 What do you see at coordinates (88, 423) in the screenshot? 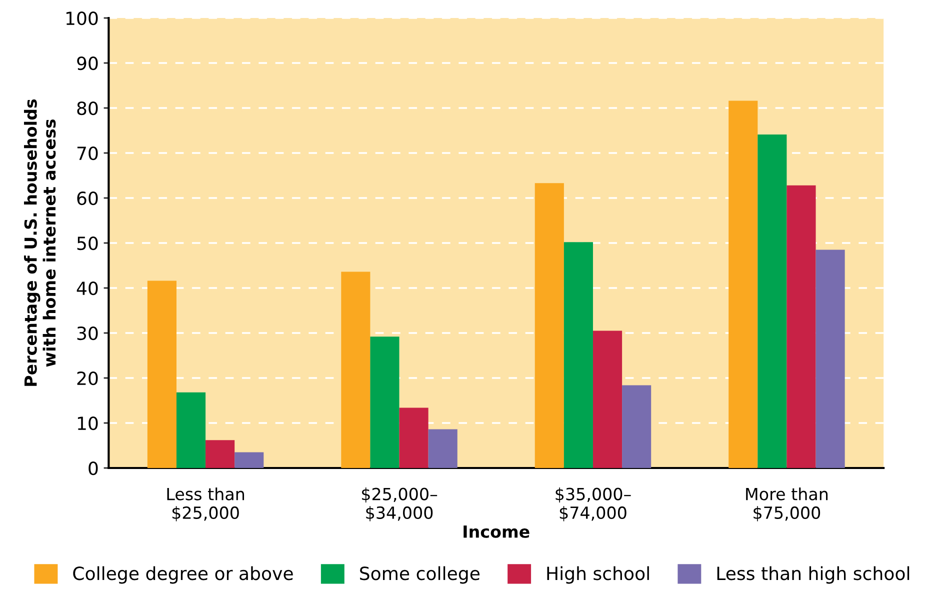
I see `y-tick-label: 10` at bounding box center [88, 423].